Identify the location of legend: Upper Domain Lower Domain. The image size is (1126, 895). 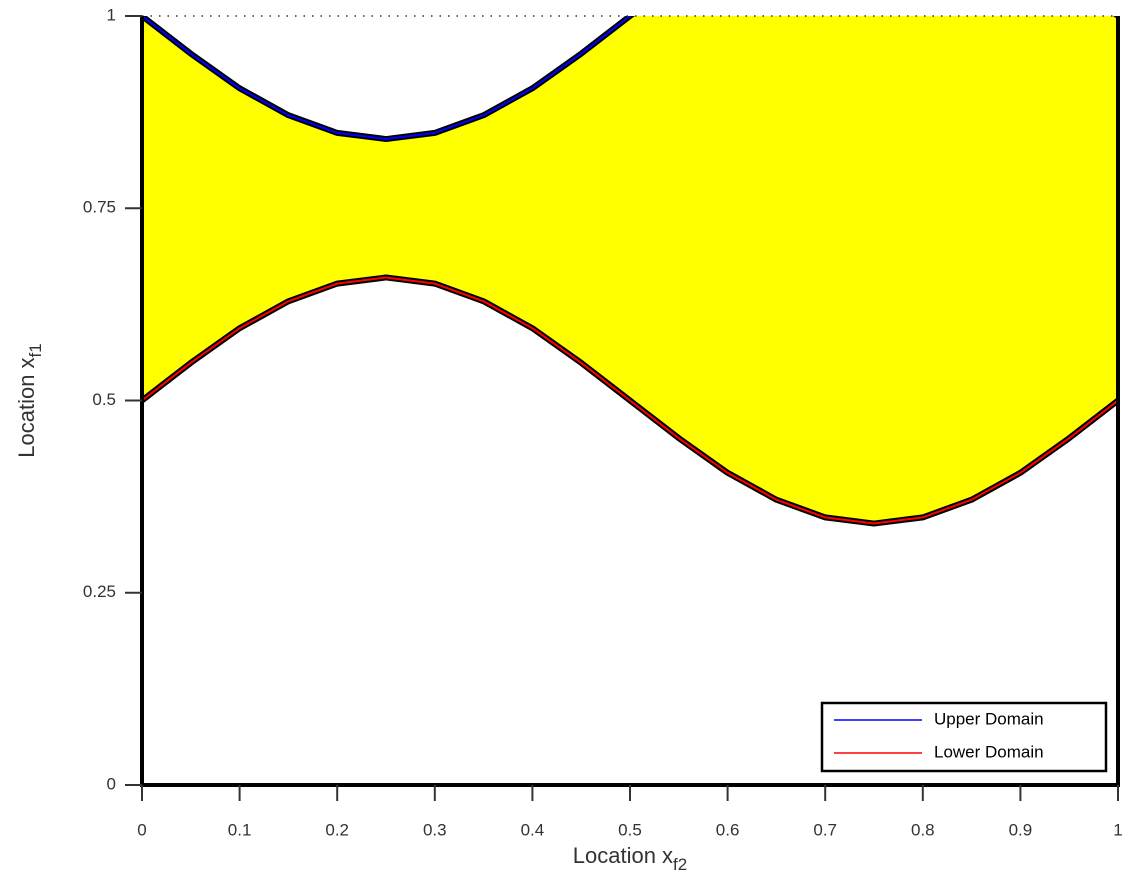
(964, 737).